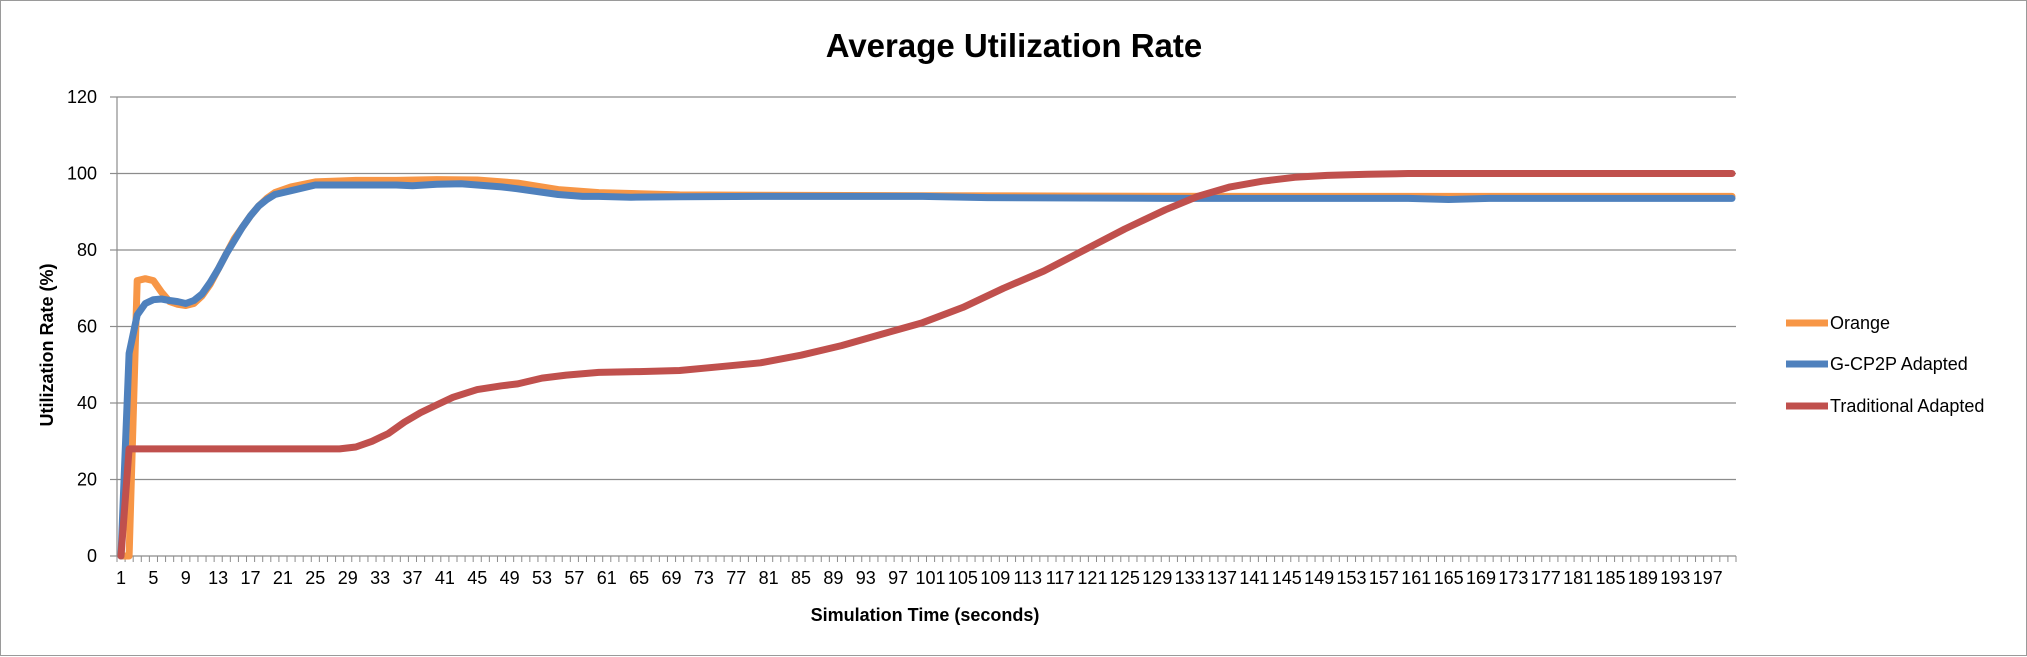 Image resolution: width=2027 pixels, height=657 pixels. Describe the element at coordinates (1092, 578) in the screenshot. I see `x-tick-label: 121` at that location.